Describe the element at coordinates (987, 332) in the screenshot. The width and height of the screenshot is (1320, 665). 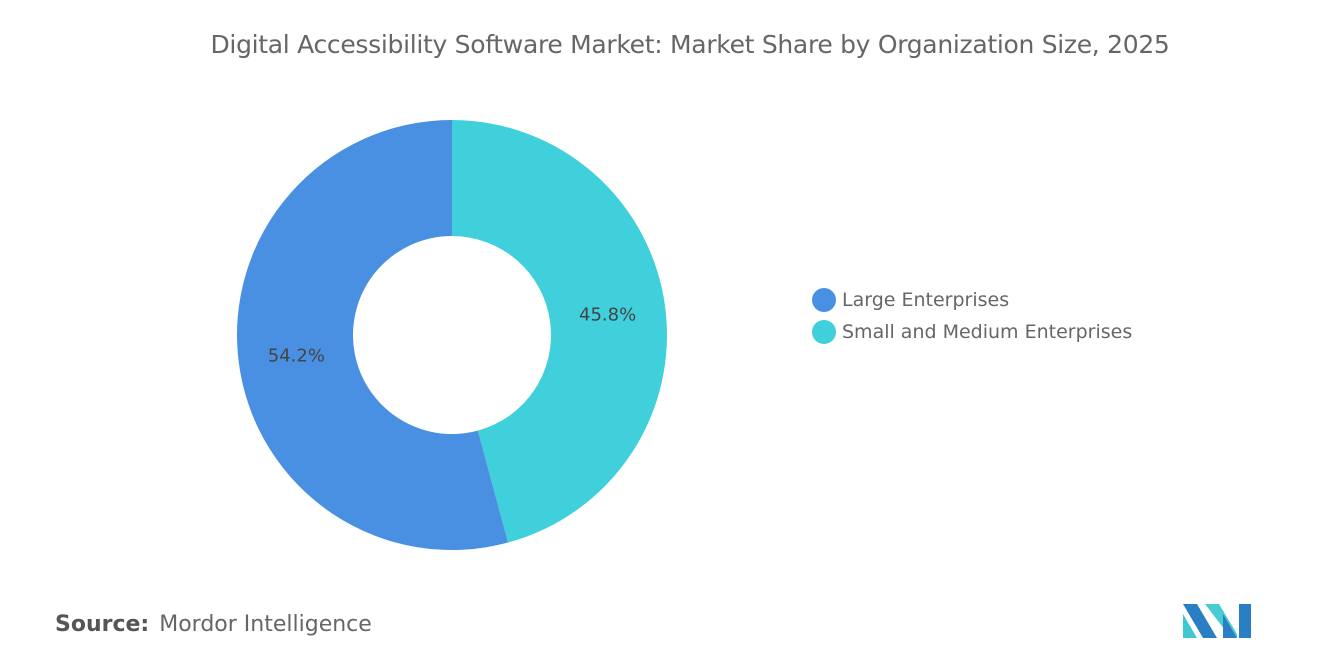
I see `legend-label: Small and Medium Enterprises` at that location.